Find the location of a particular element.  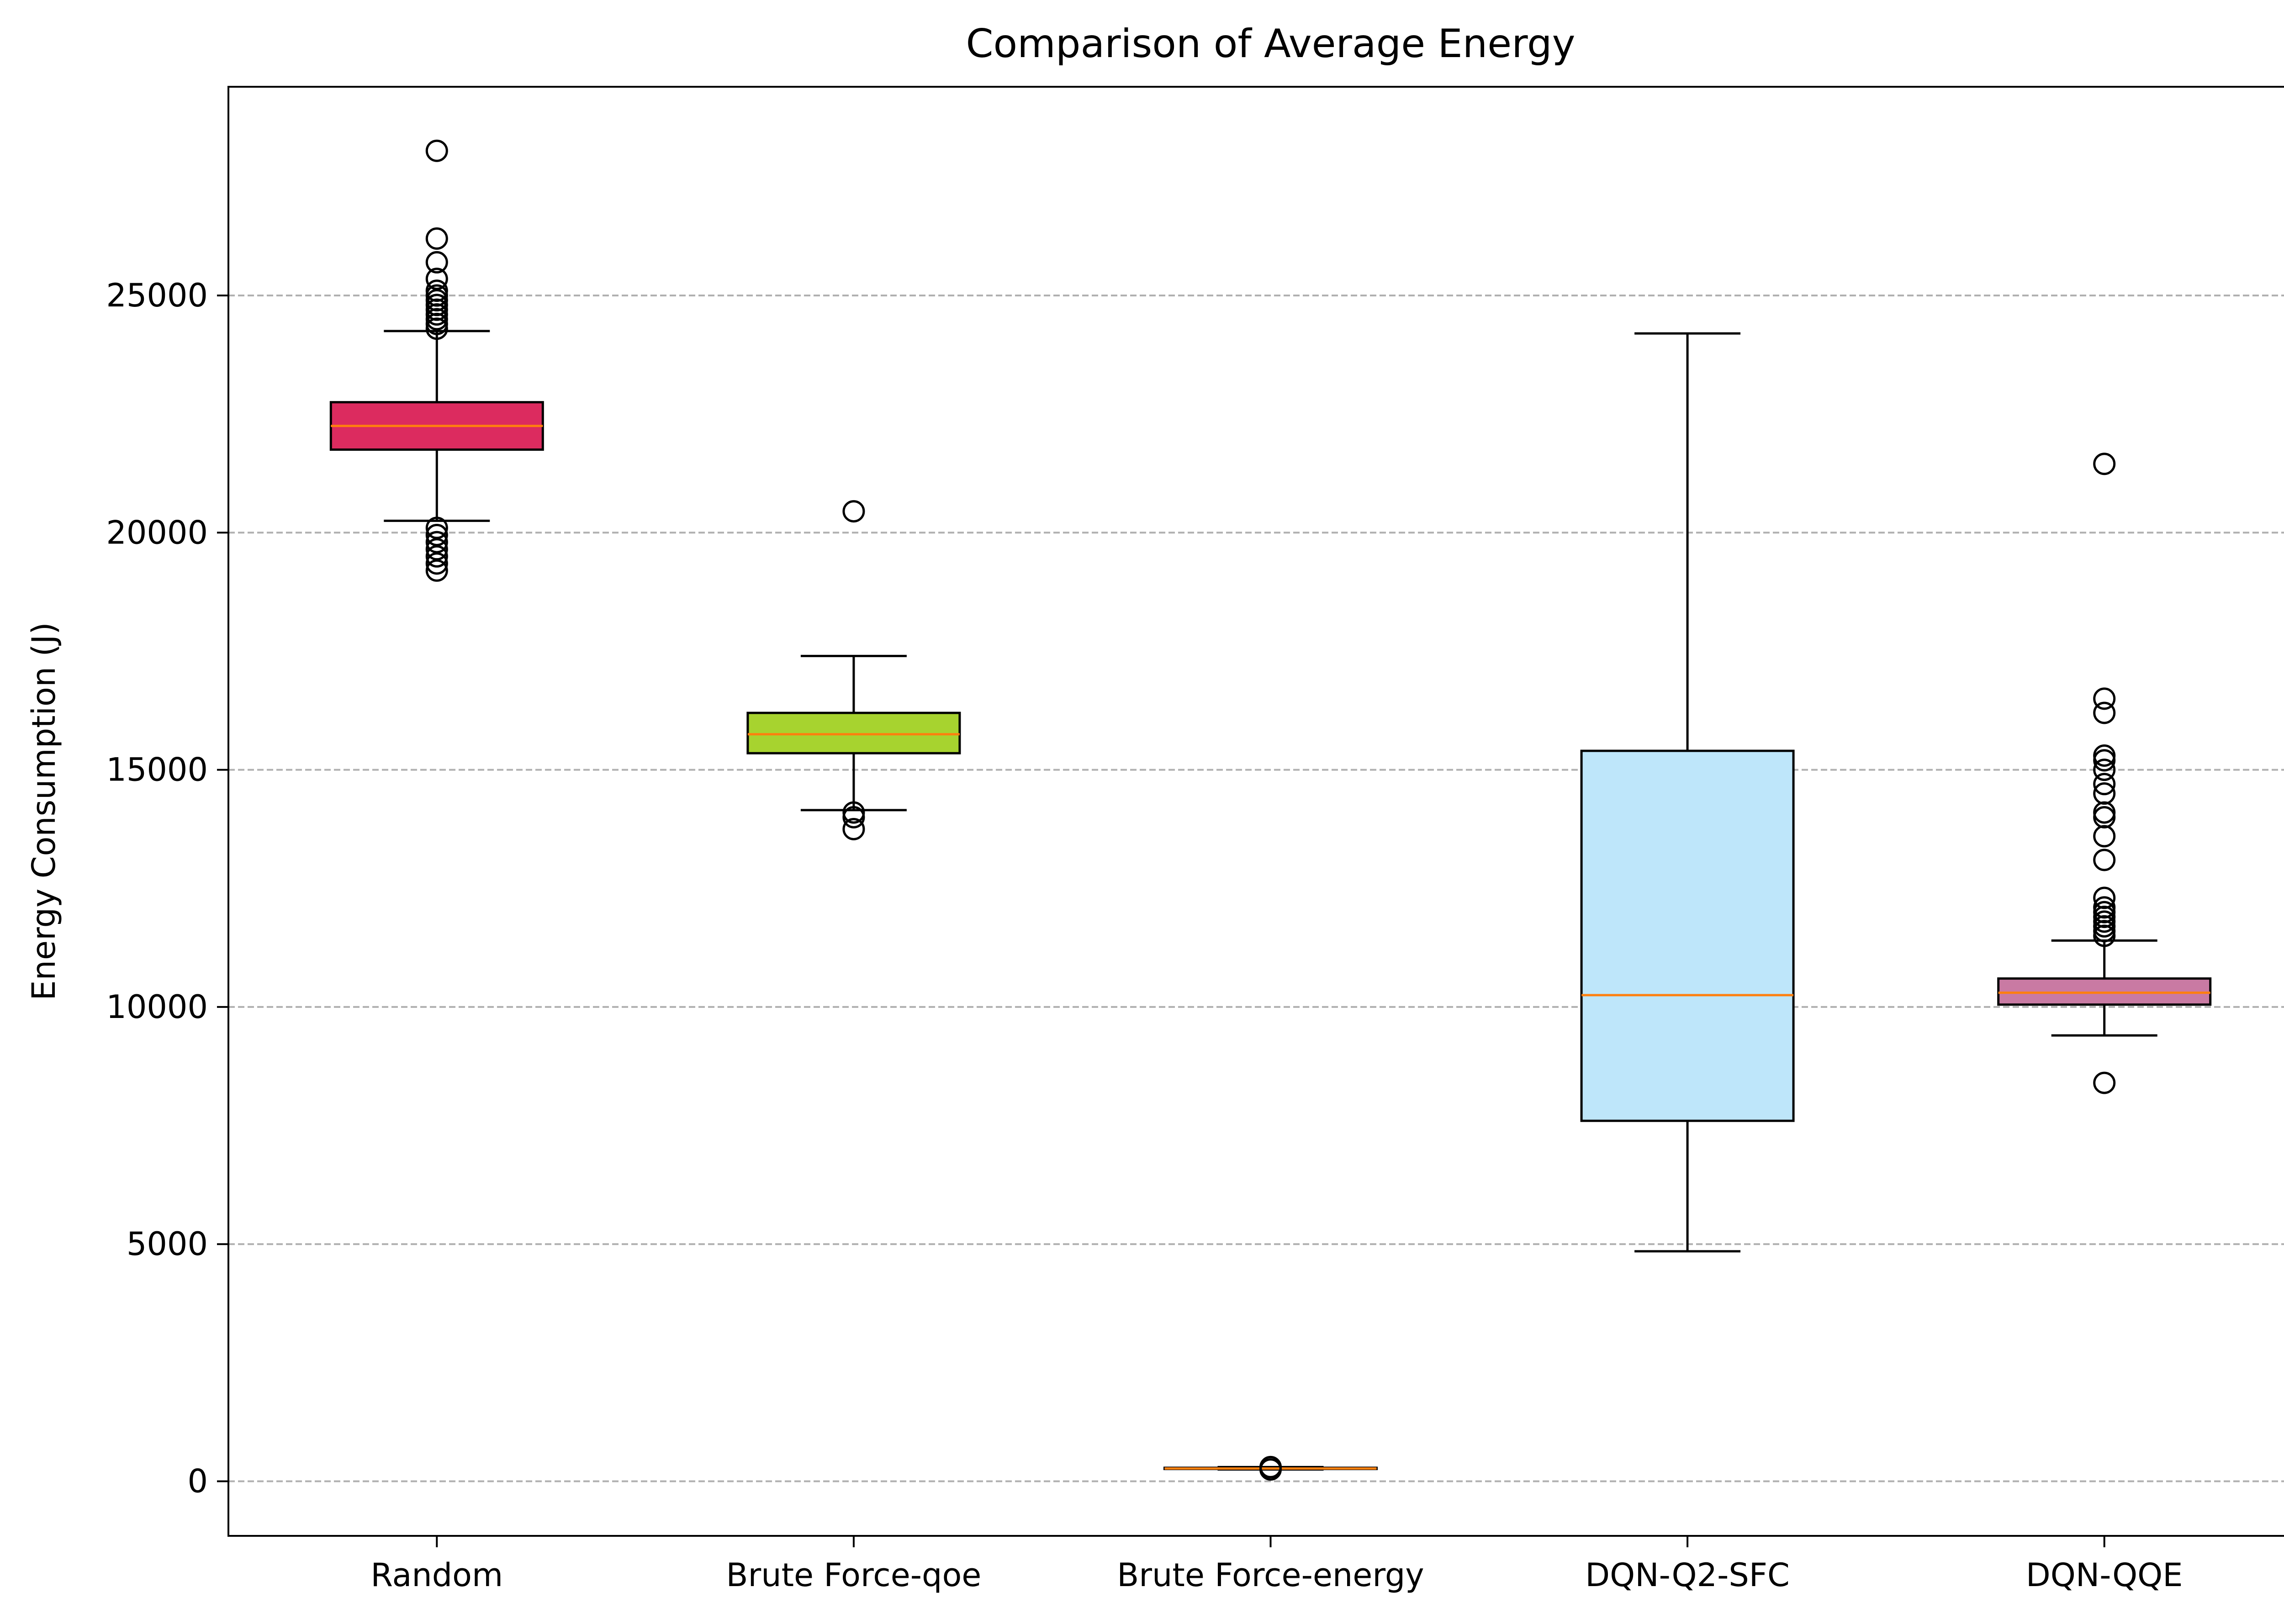

chart-title: Comparison of Average Energy is located at coordinates (1270, 44).